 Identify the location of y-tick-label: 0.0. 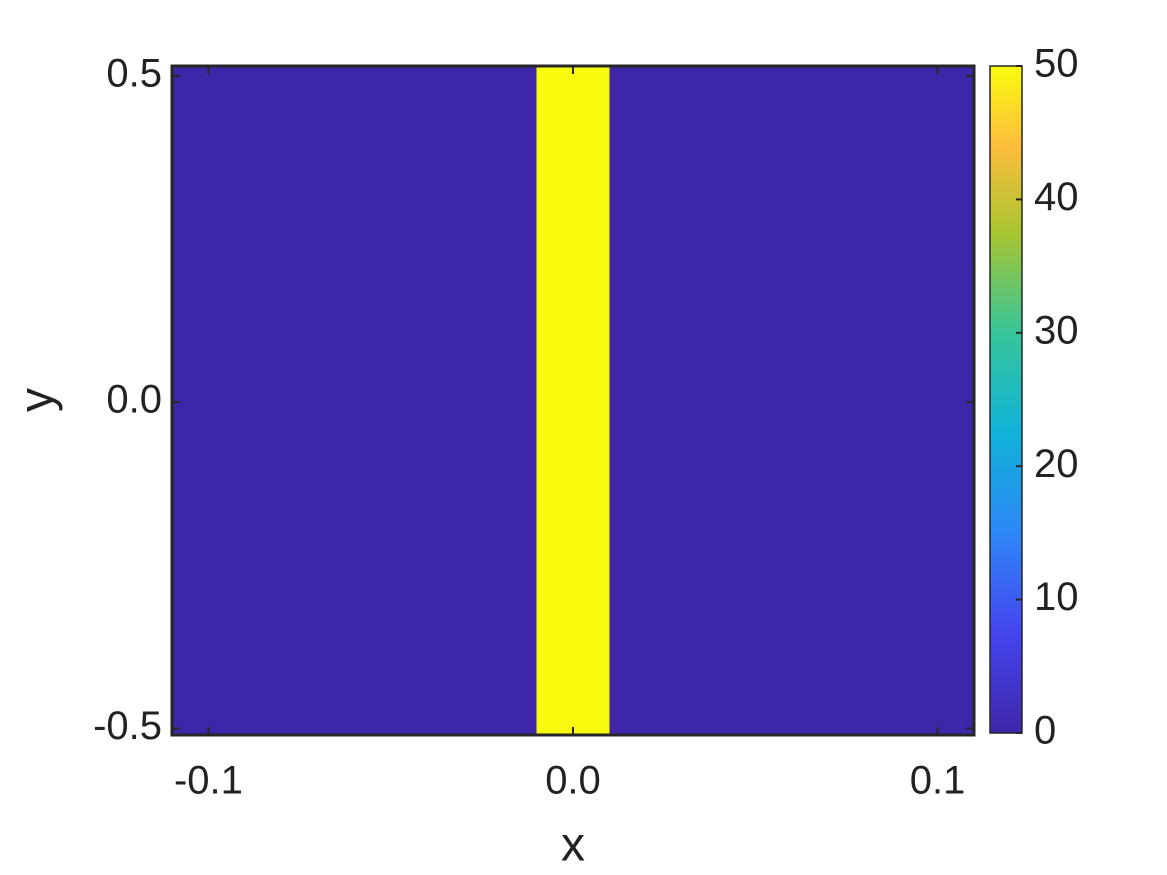
(134, 400).